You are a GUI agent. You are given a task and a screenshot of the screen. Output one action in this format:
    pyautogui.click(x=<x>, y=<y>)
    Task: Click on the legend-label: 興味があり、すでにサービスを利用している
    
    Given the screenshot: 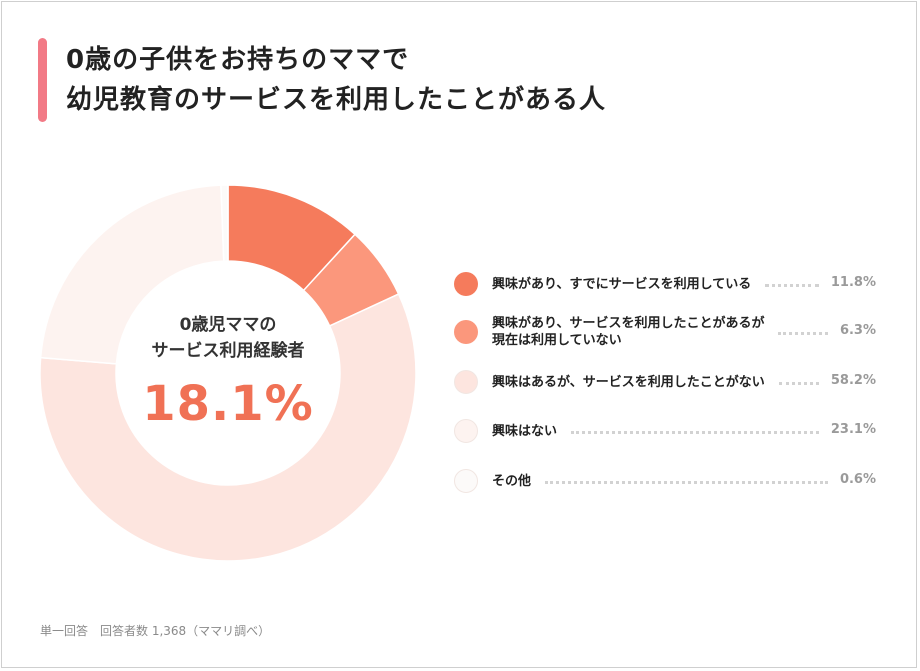 What is the action you would take?
    pyautogui.click(x=621, y=284)
    